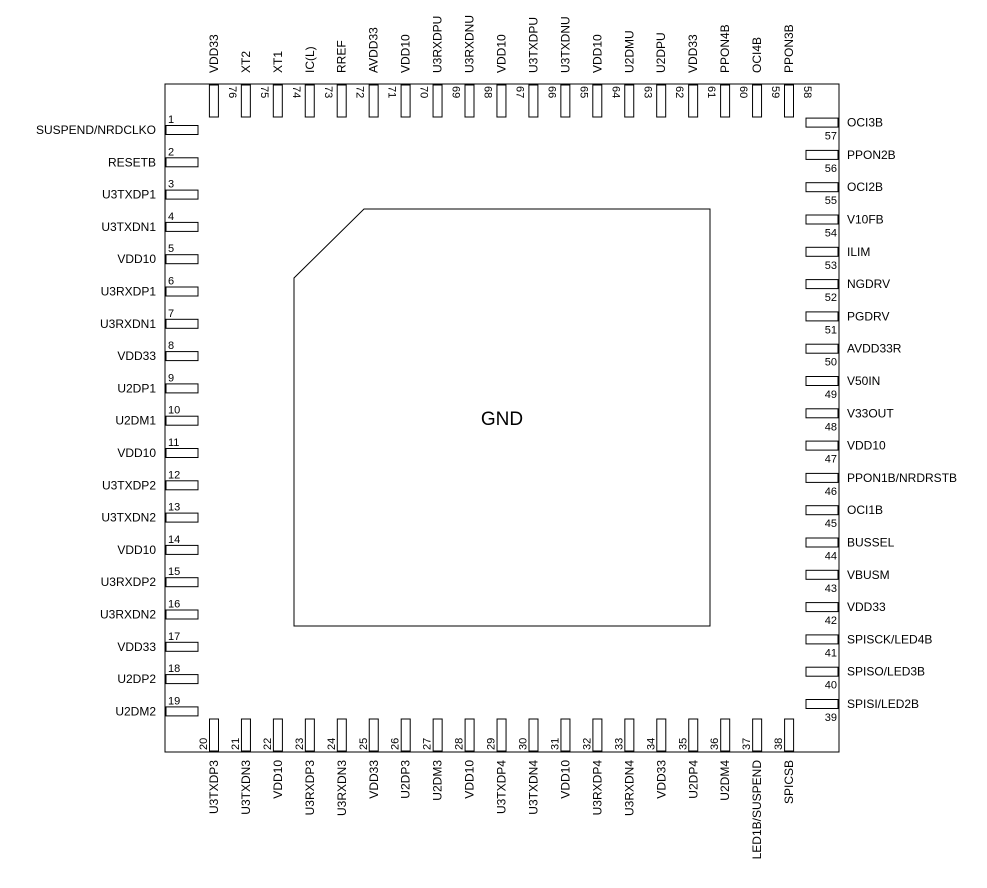 This screenshot has width=987, height=888. I want to click on pin-number: 47, so click(831, 460).